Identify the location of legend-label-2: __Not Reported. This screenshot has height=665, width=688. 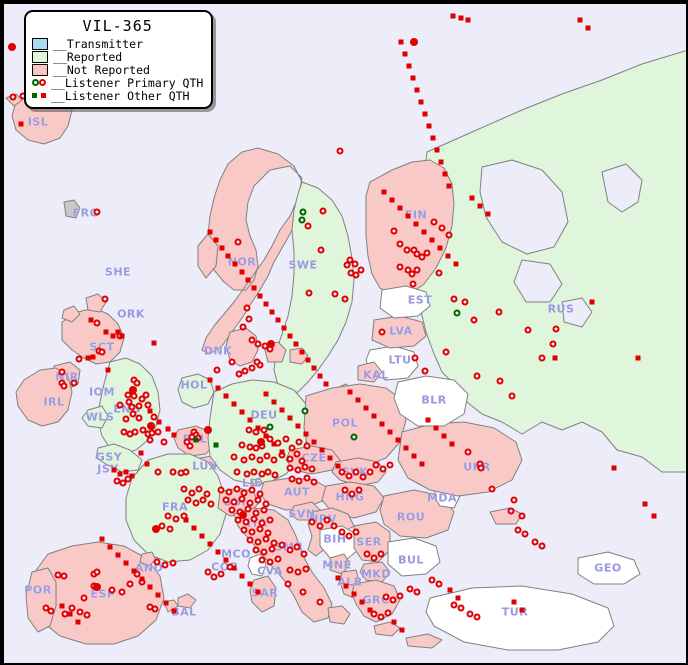
(101, 69).